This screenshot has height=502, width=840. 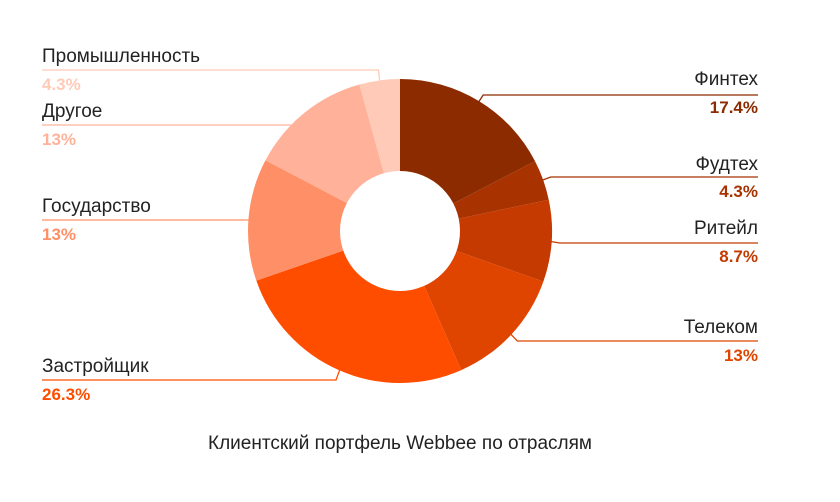 I want to click on slice-name-label: Государство, so click(x=96, y=206).